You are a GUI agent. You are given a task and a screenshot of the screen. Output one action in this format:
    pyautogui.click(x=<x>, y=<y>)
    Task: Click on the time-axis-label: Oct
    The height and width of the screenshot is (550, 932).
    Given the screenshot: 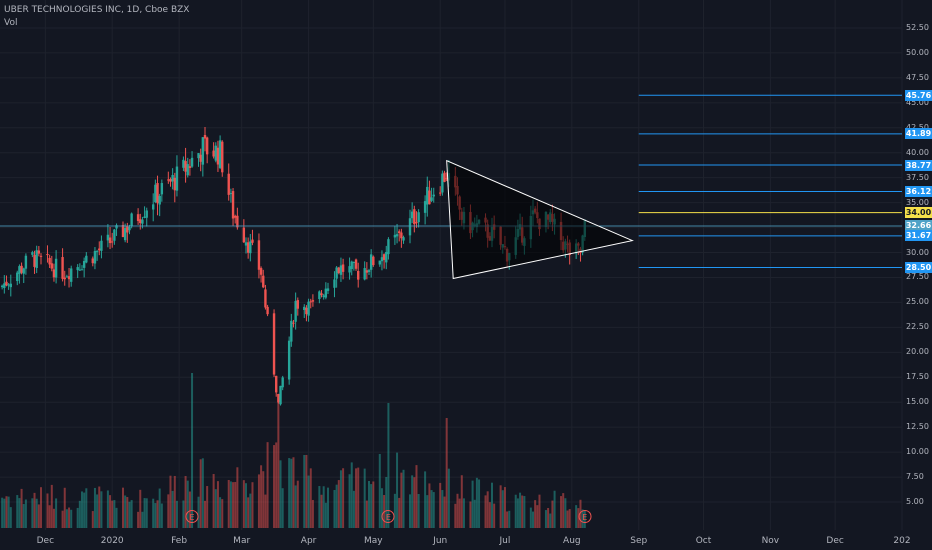 What is the action you would take?
    pyautogui.click(x=703, y=541)
    